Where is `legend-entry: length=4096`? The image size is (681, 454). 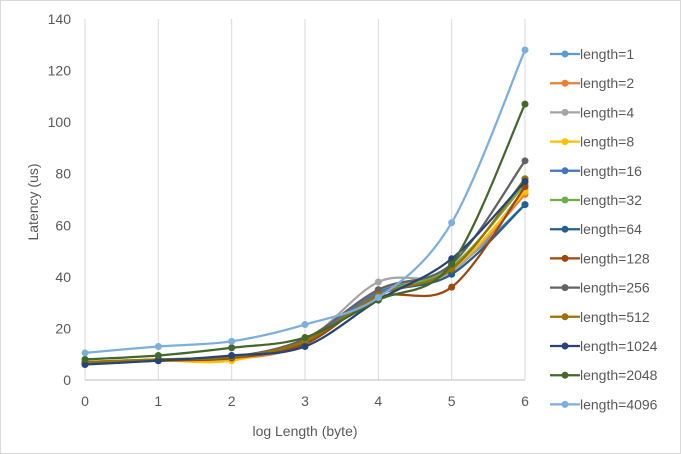
legend-entry: length=4096 is located at coordinates (604, 404).